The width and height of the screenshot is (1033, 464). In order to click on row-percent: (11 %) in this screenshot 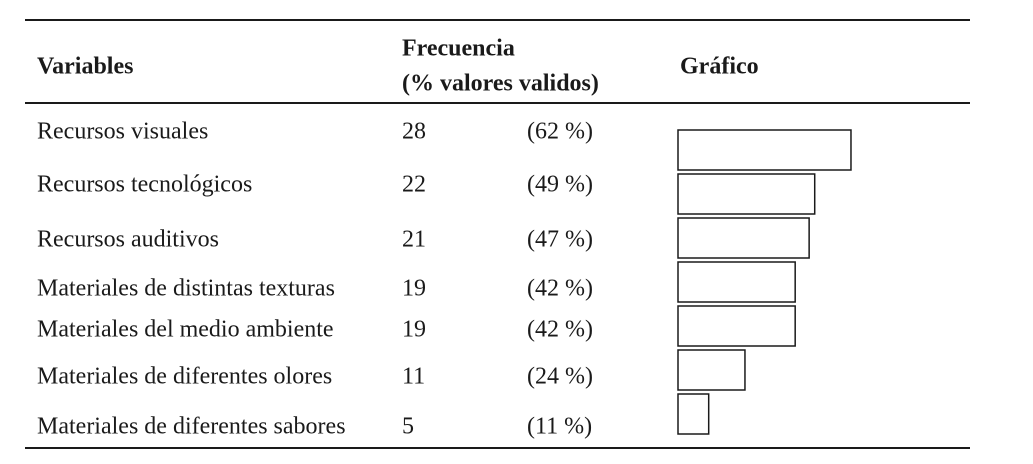, I will do `click(559, 427)`.